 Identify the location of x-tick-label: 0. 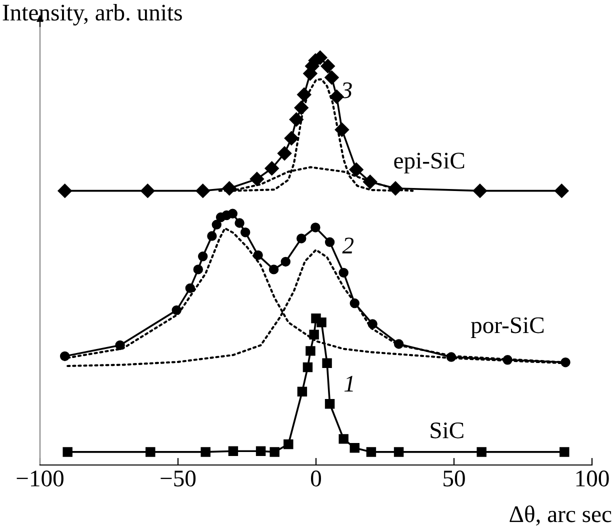
(316, 478).